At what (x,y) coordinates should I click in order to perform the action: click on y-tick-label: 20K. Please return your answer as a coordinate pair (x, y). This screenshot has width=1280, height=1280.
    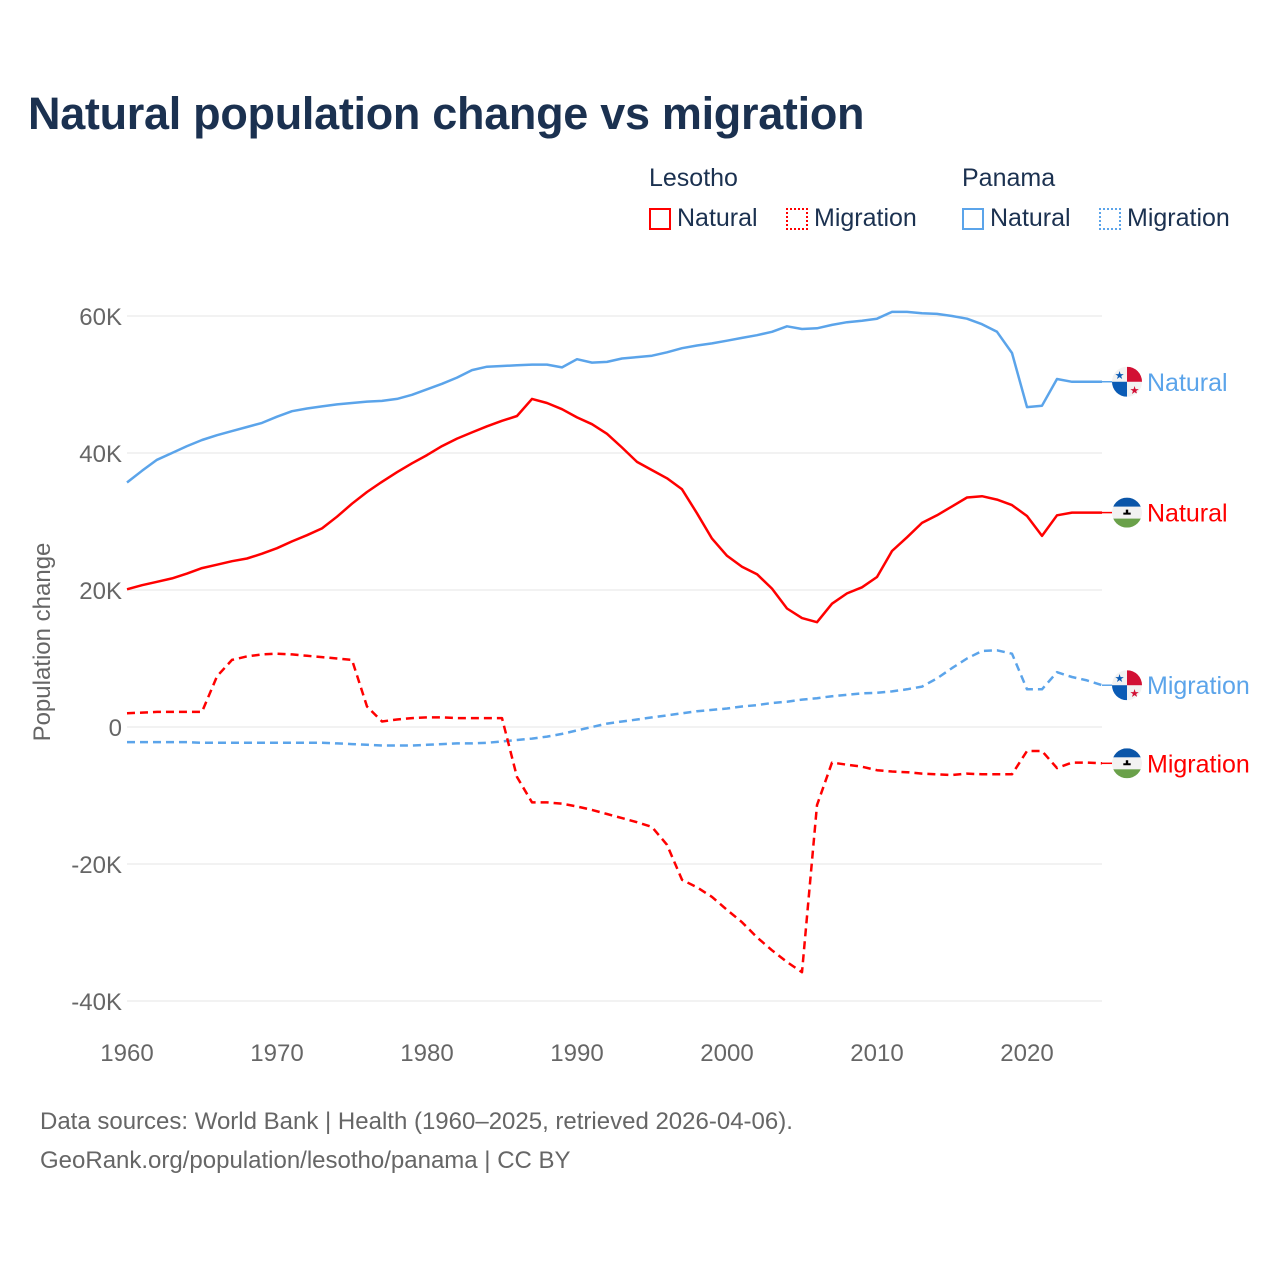
    Looking at the image, I should click on (100, 591).